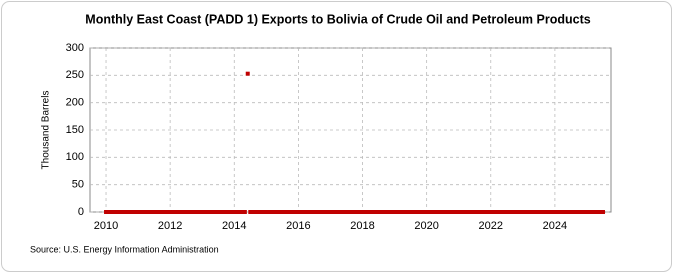 Image resolution: width=675 pixels, height=275 pixels. What do you see at coordinates (426, 226) in the screenshot?
I see `x-tick-label: 2020` at bounding box center [426, 226].